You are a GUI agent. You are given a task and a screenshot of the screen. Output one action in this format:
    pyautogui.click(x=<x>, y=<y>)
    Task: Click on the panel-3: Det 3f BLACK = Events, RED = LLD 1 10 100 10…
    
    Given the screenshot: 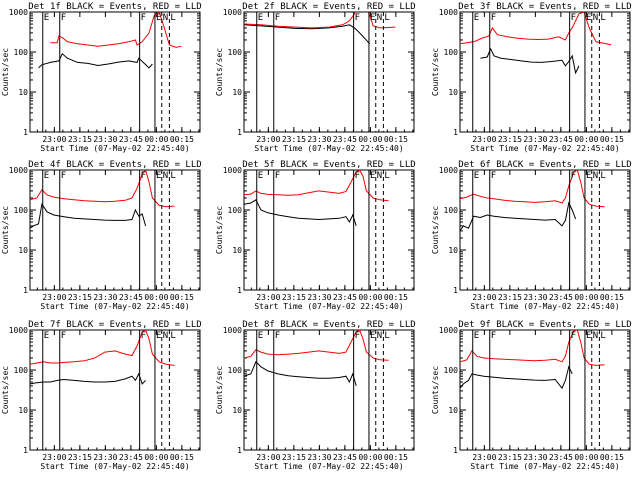 What is the action you would take?
    pyautogui.click(x=531, y=77)
    